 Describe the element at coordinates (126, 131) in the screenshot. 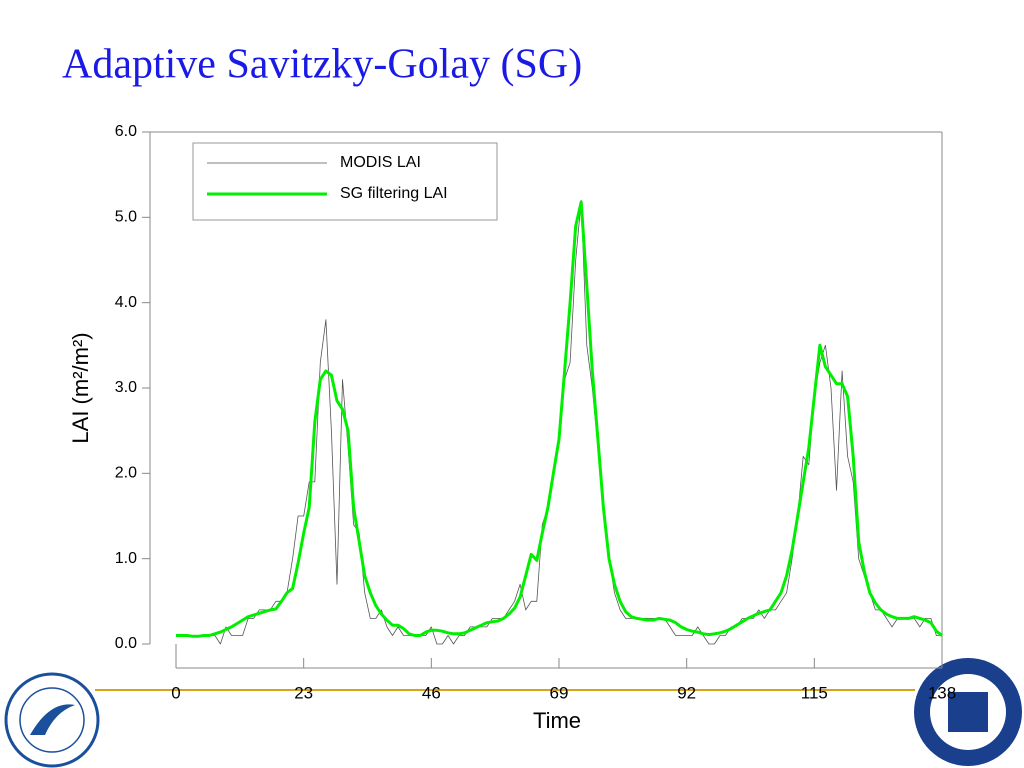

I see `y-tick-label: 6.0` at that location.